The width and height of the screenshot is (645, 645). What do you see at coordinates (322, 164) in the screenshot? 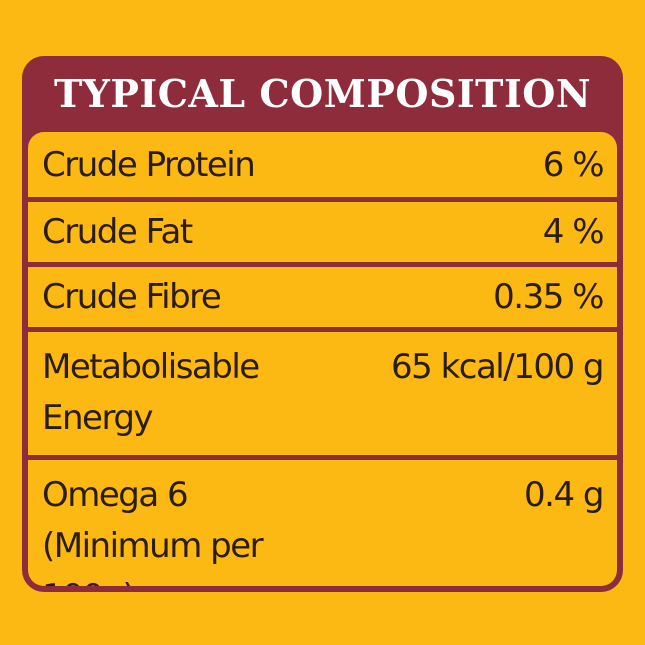
I see `table-row: Crude Protein 6 %` at bounding box center [322, 164].